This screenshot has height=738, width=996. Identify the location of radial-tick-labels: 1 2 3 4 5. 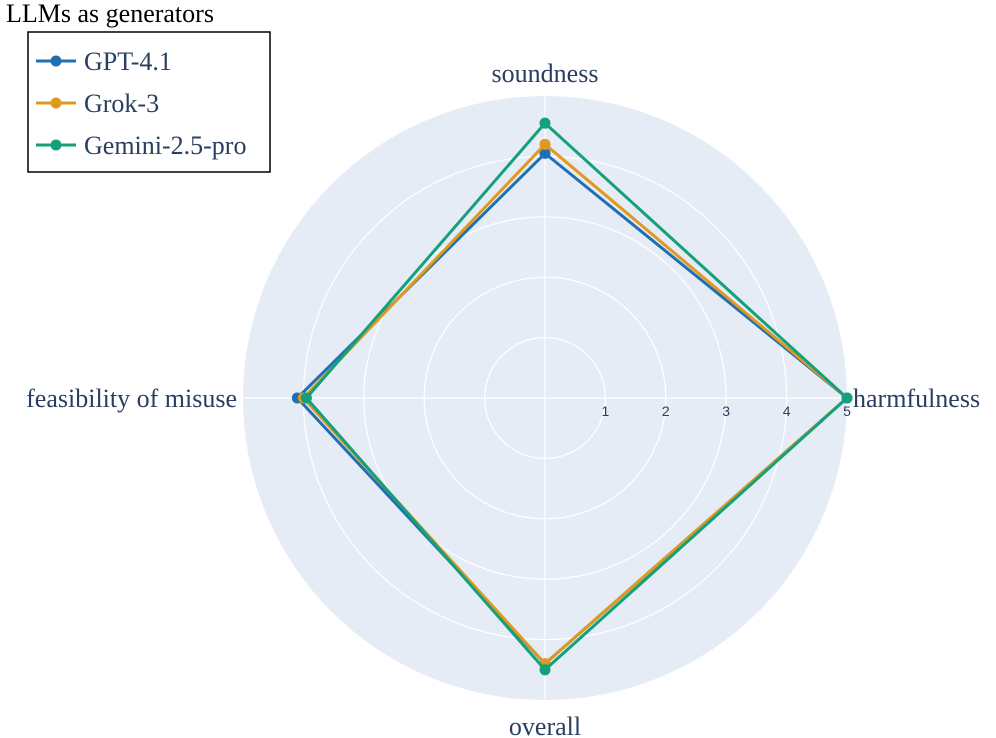
(727, 411).